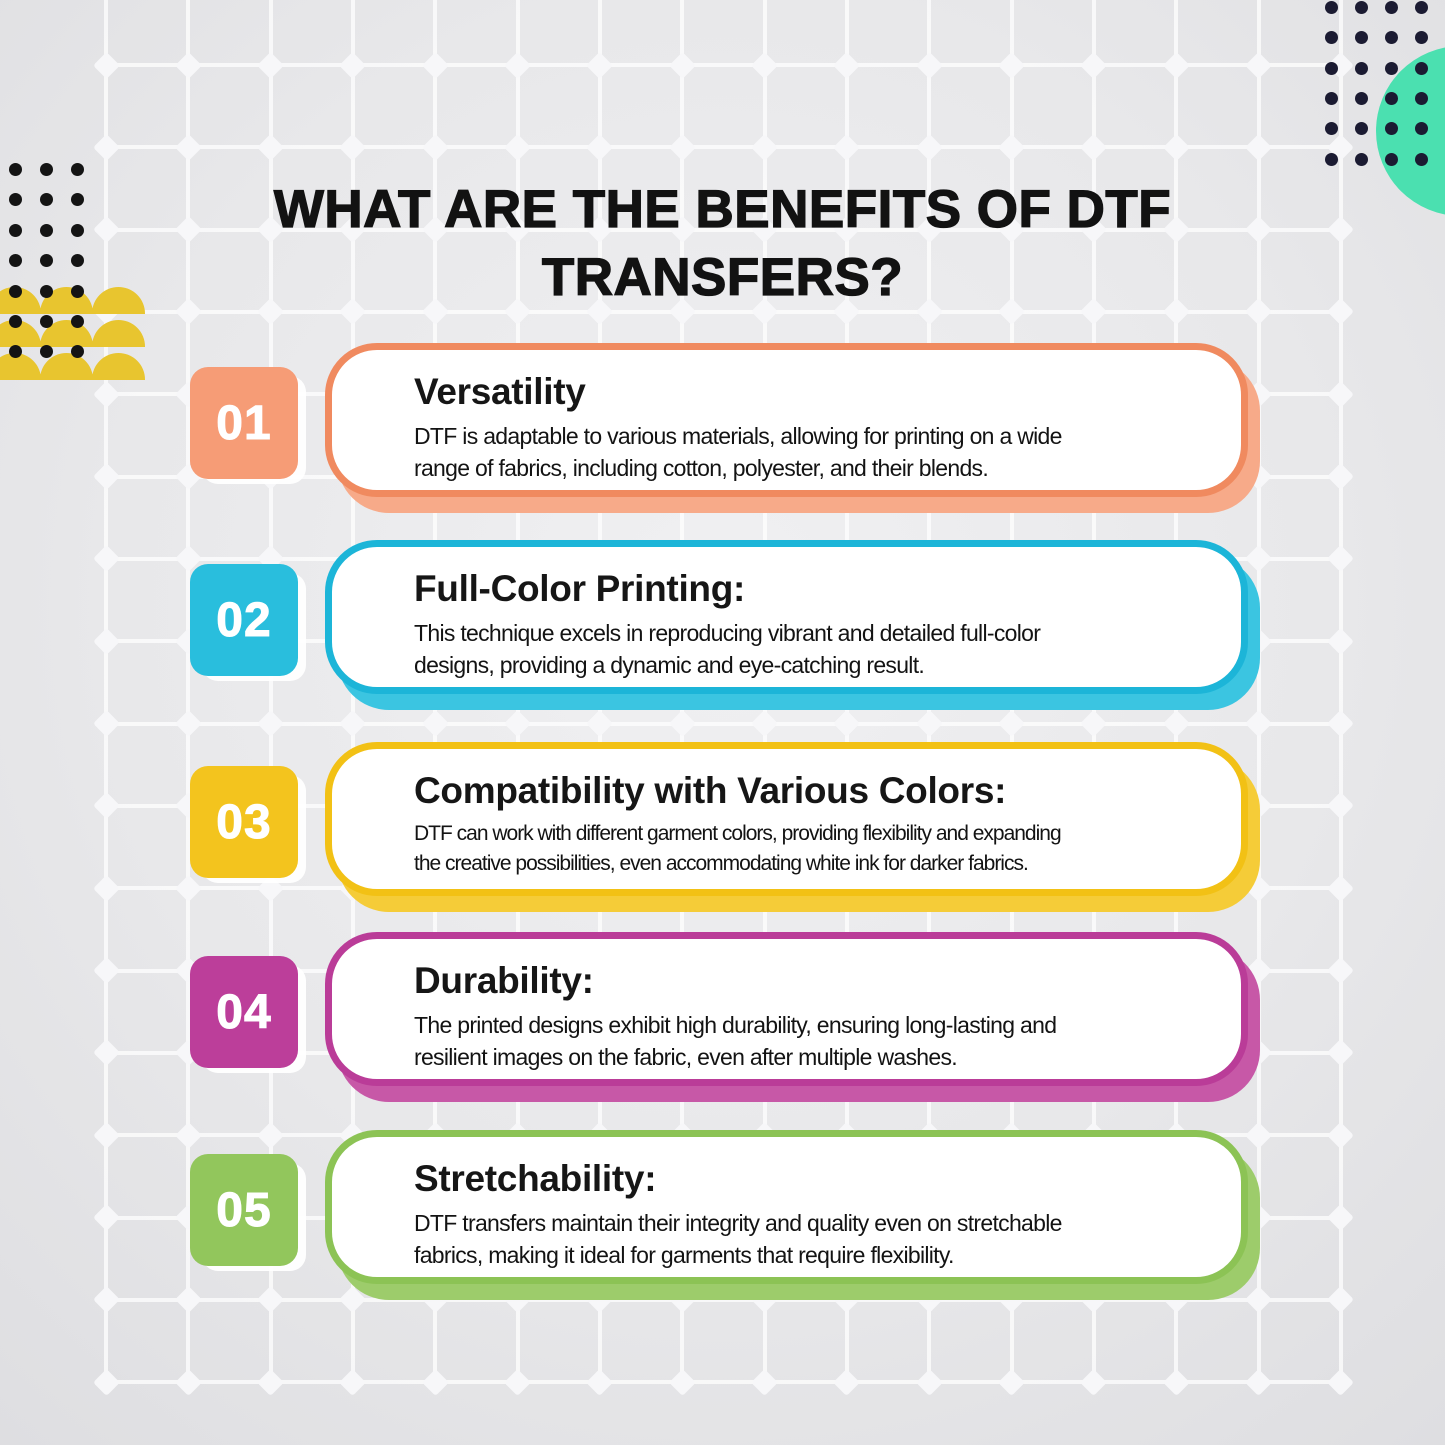 This screenshot has height=1445, width=1445. Describe the element at coordinates (710, 790) in the screenshot. I see `card-heading: Compatibility with Various Colors:` at that location.